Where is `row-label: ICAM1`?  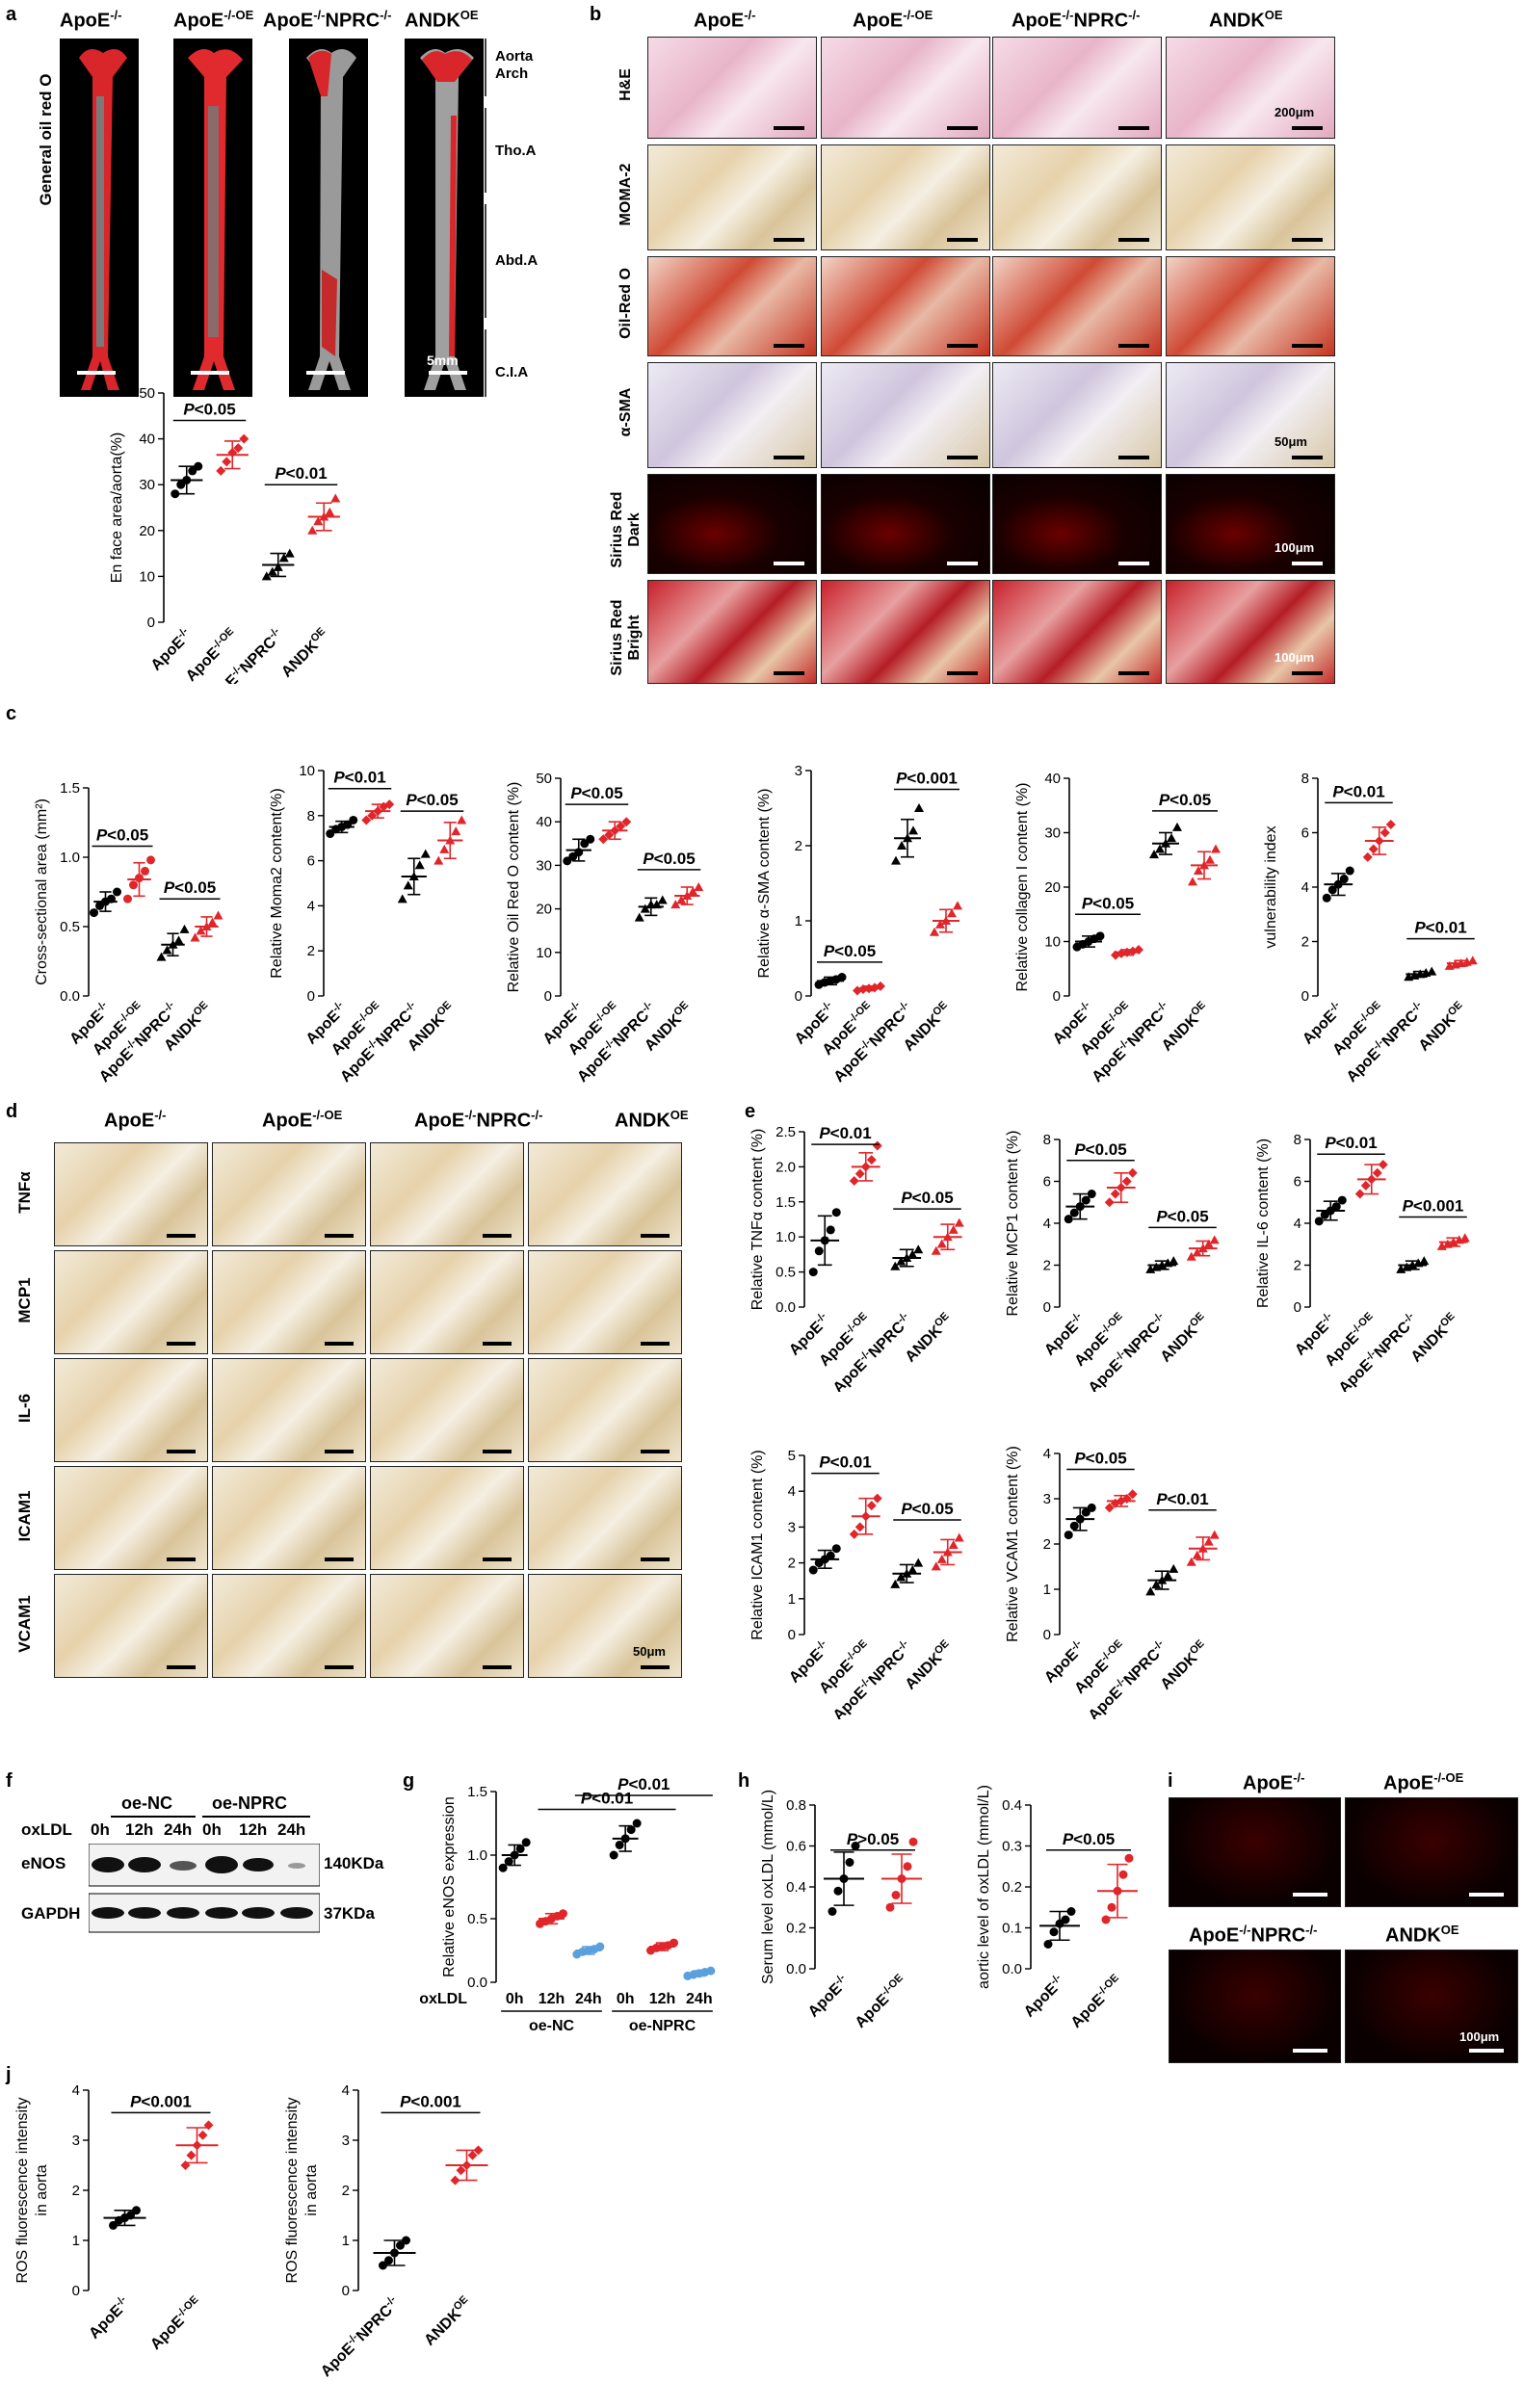 row-label: ICAM1 is located at coordinates (24, 1516).